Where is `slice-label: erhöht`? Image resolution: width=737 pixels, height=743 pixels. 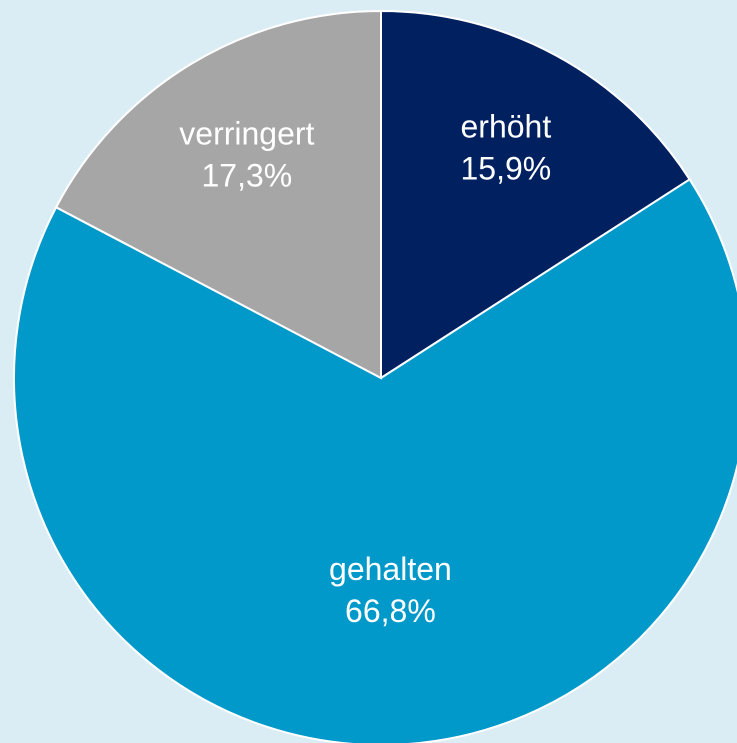 slice-label: erhöht is located at coordinates (505, 127).